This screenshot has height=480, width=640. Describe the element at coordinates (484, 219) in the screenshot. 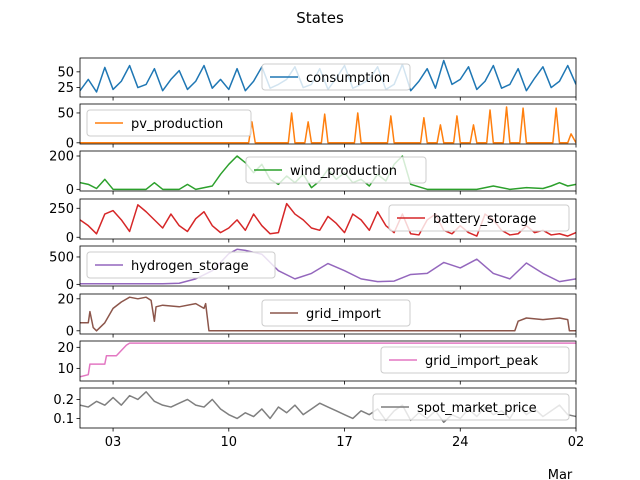

I see `legend-label: battery_storage` at that location.